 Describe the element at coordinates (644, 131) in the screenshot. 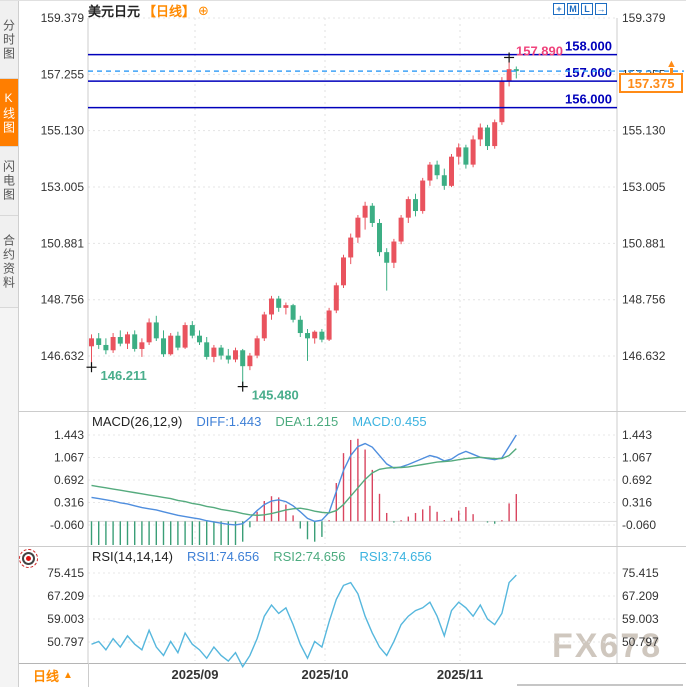

I see `axis-label: 155.130` at that location.